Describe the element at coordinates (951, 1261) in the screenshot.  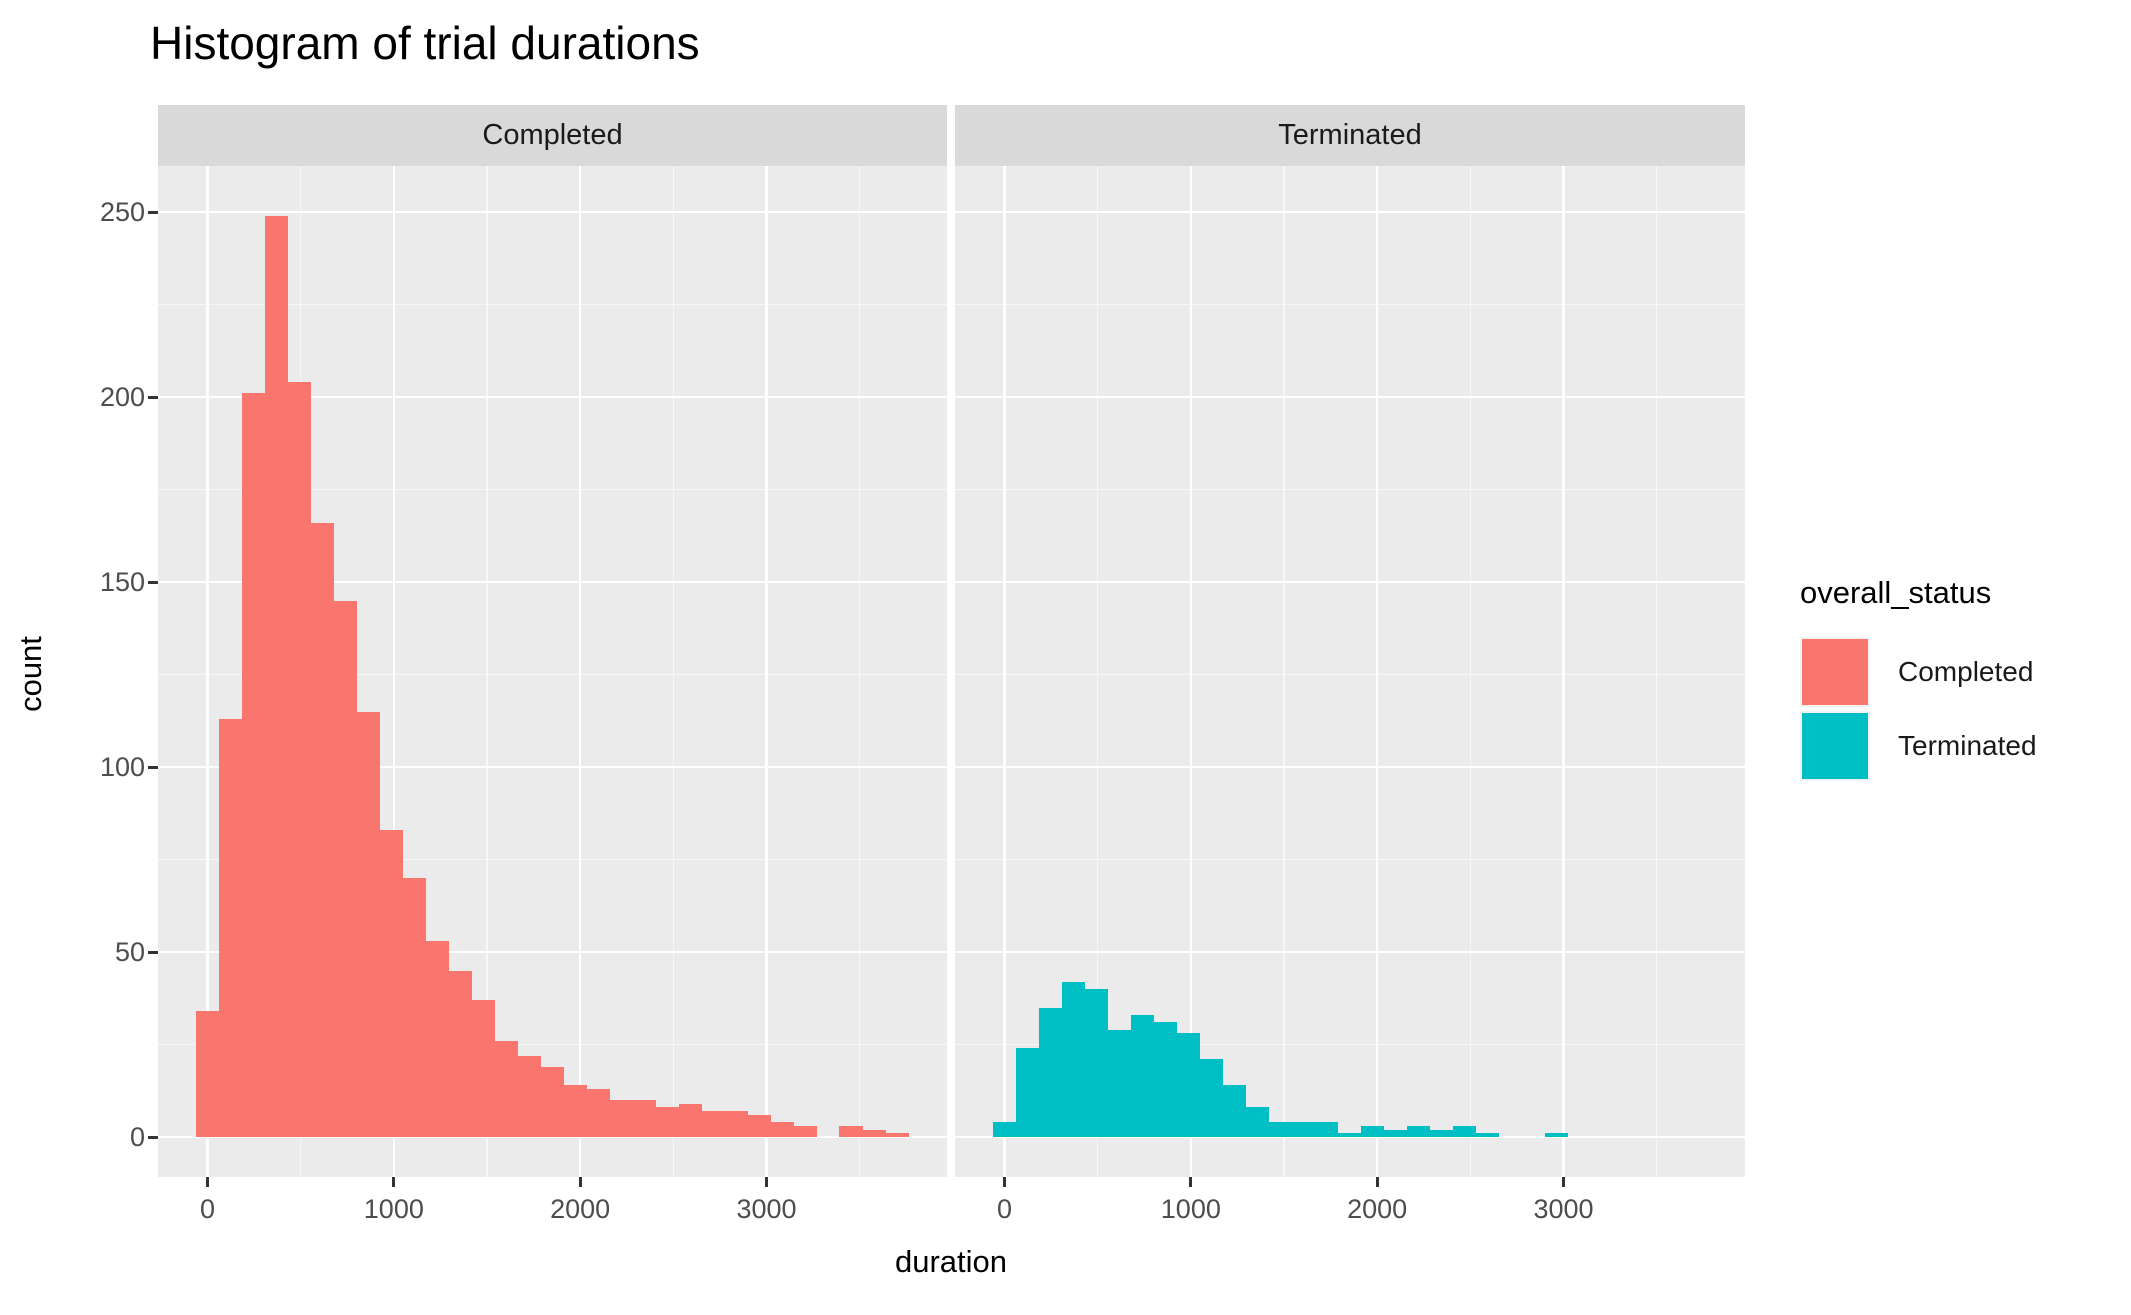
I see `x-axis-title: duration` at that location.